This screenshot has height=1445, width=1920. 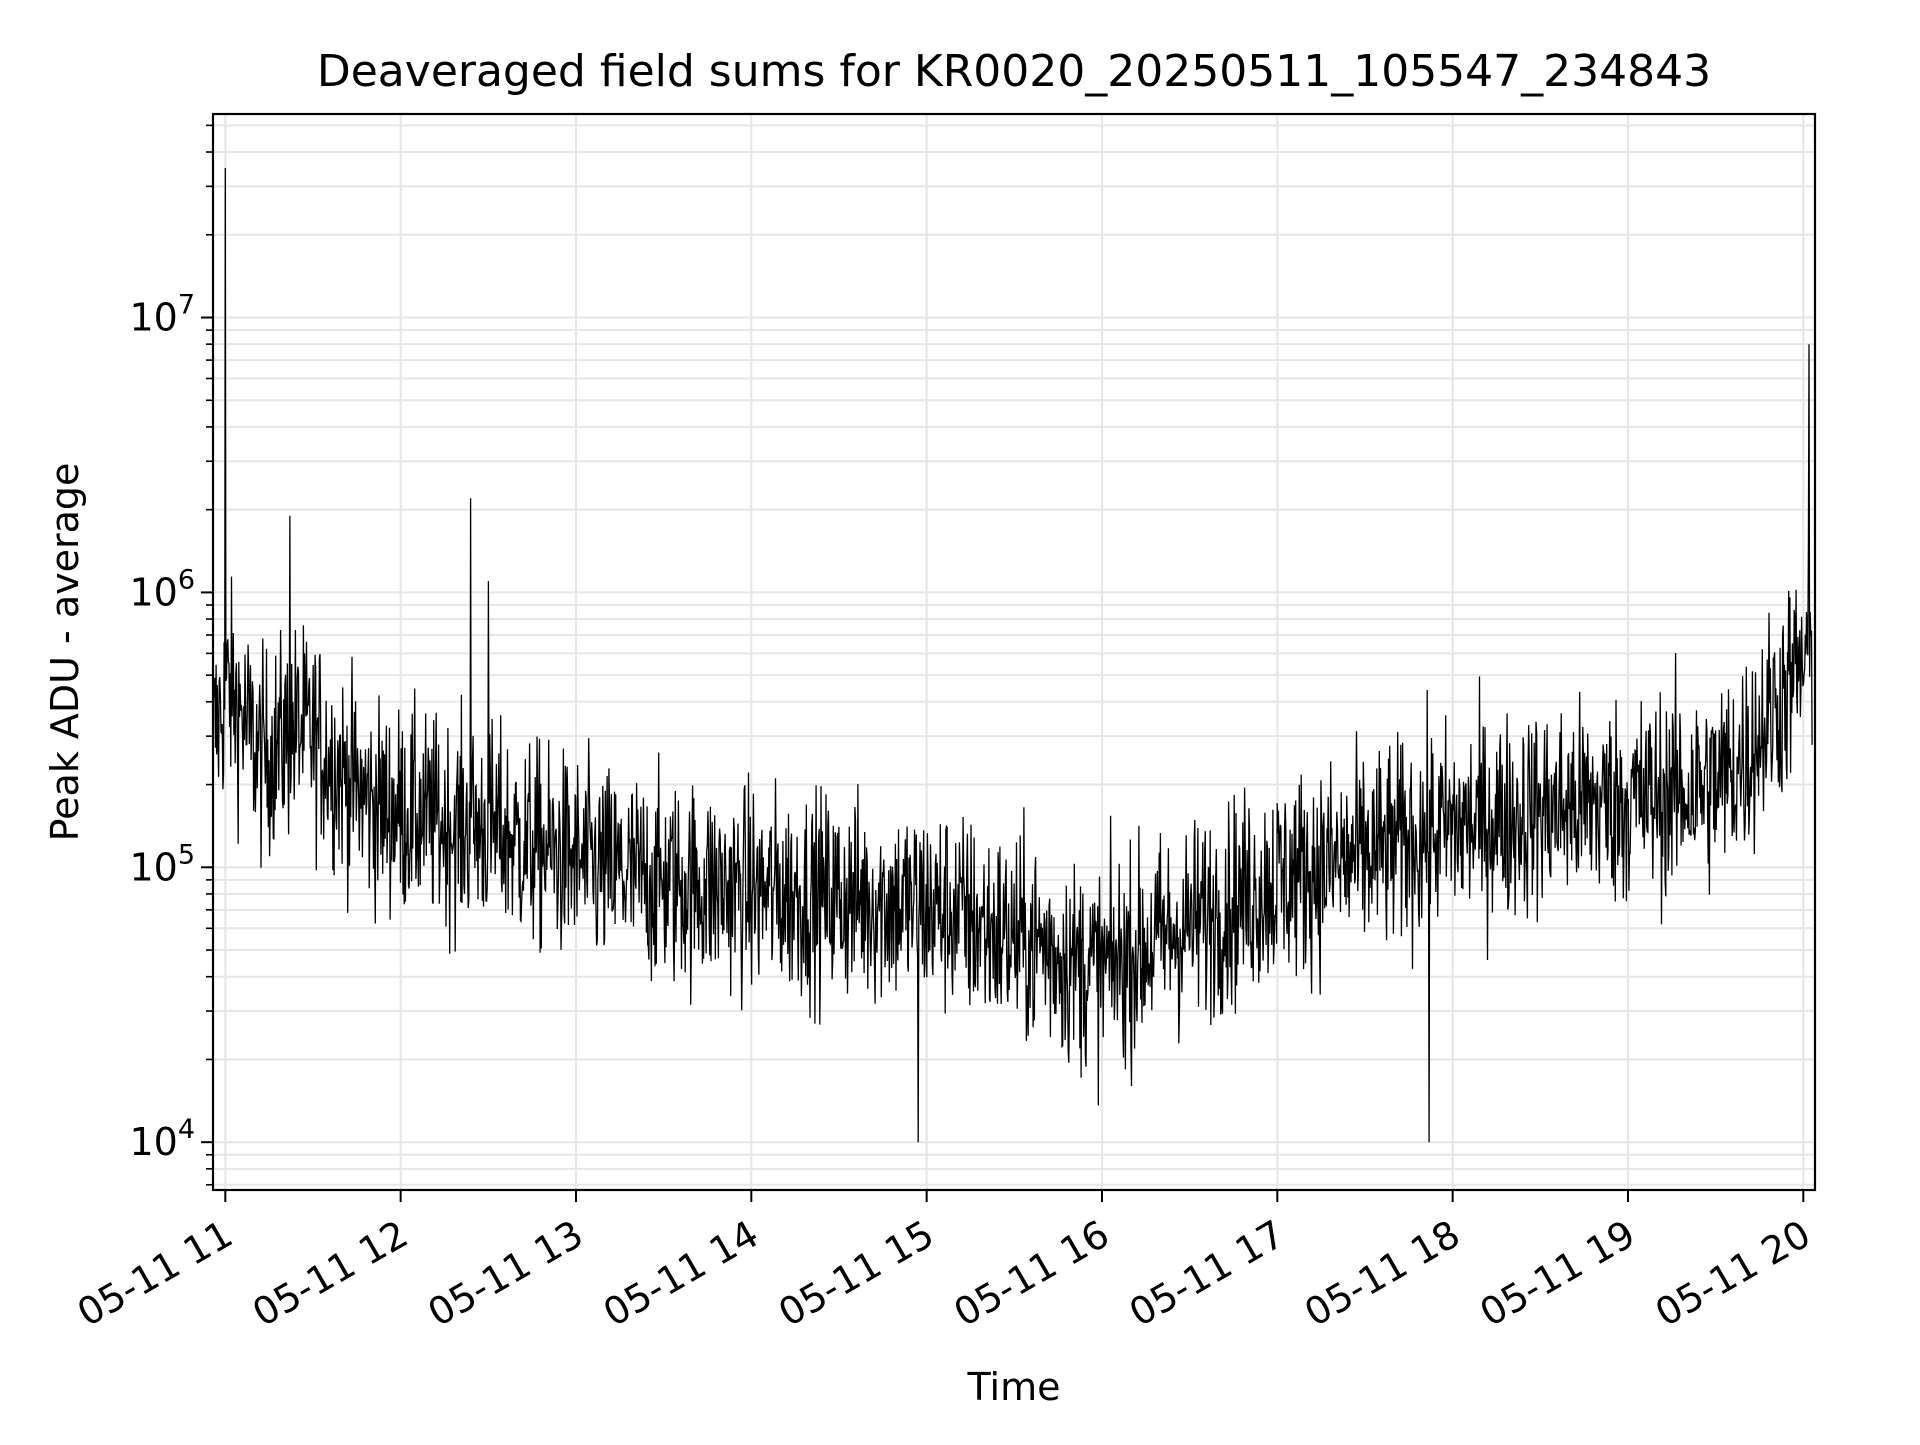 I want to click on x-tick-label: 05-11 14, so click(x=681, y=1274).